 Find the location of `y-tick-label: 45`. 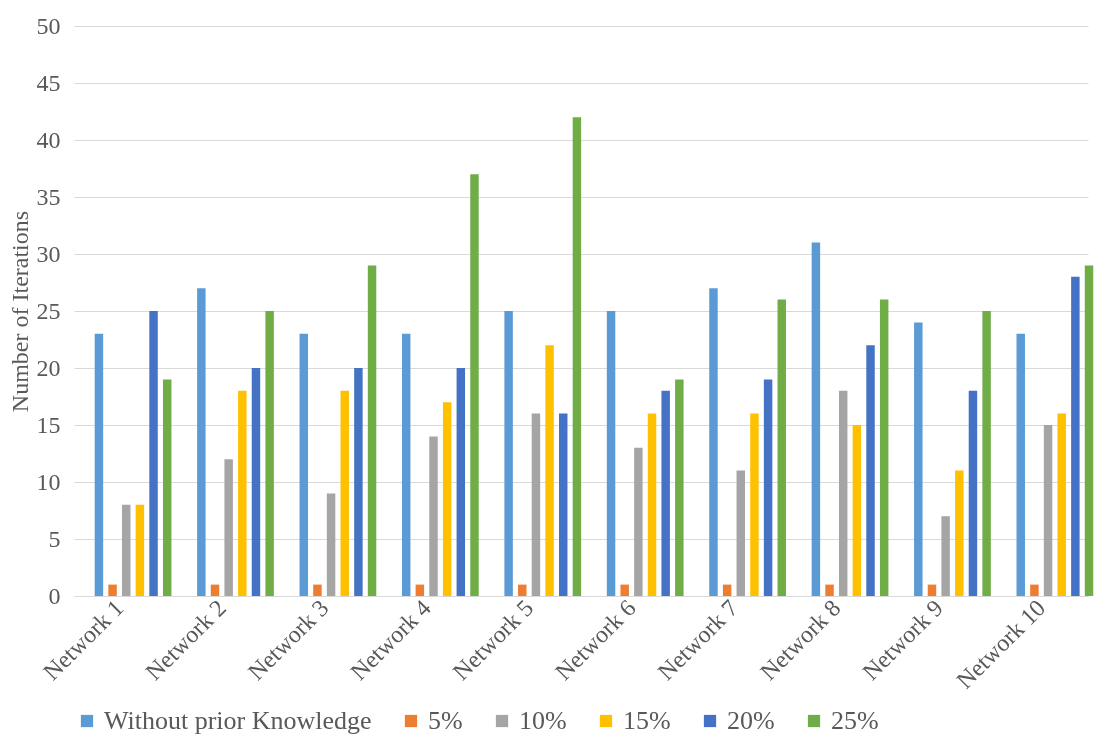

y-tick-label: 45 is located at coordinates (48, 82).